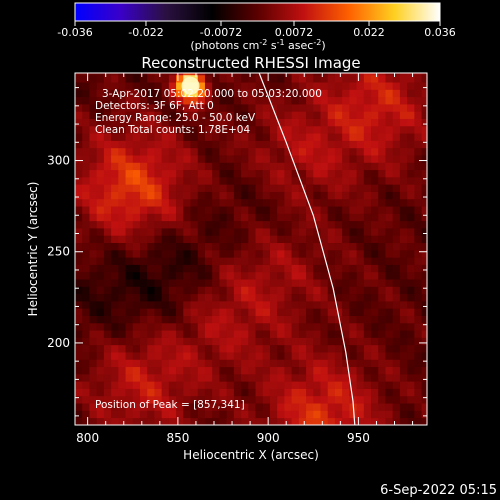 The width and height of the screenshot is (500, 500). Describe the element at coordinates (221, 32) in the screenshot. I see `colorbar-tick-label: -0.0072` at that location.